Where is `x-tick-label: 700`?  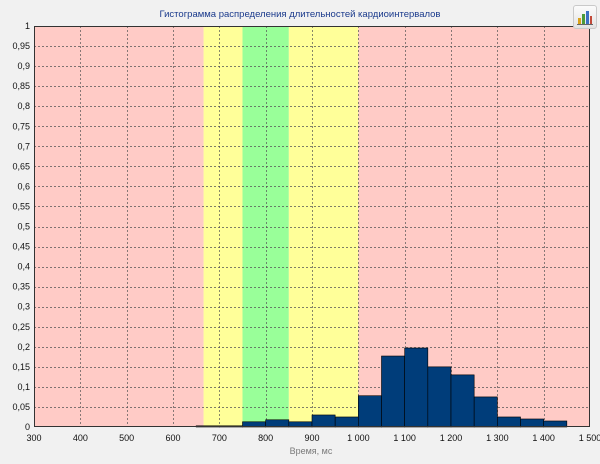 x-tick-label: 700 is located at coordinates (219, 438).